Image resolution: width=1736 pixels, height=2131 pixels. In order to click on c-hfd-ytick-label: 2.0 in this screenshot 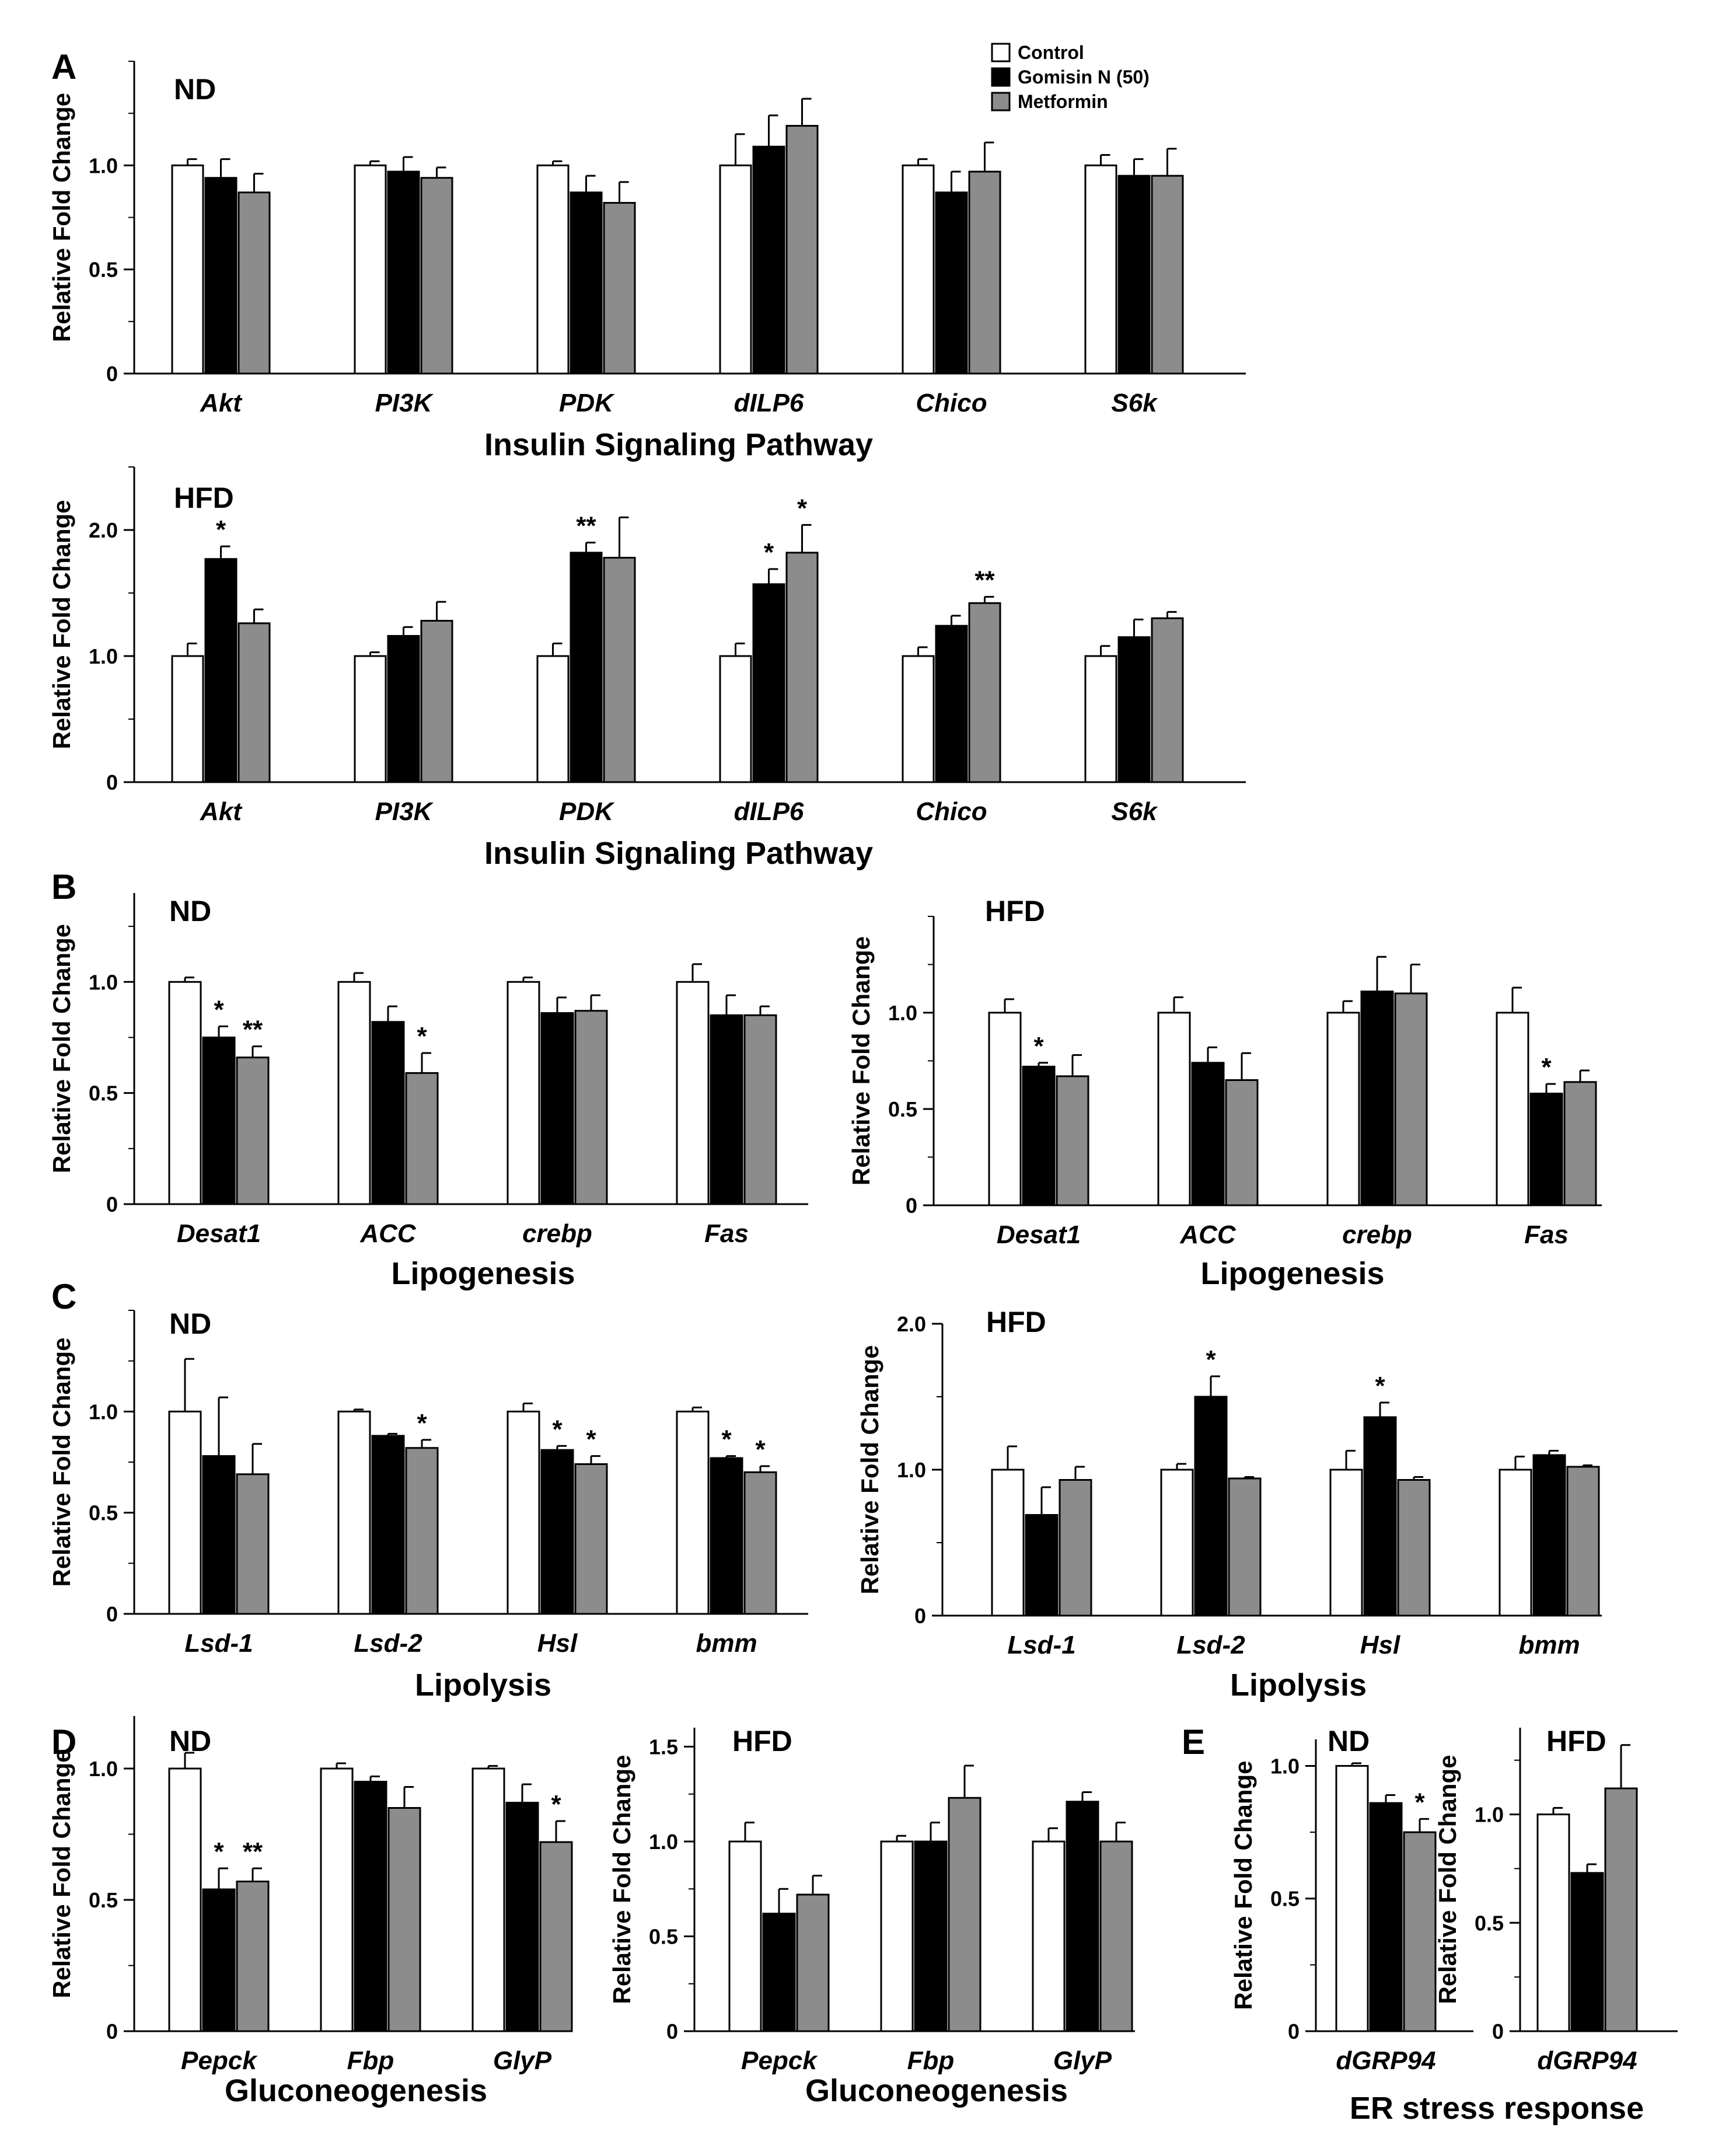, I will do `click(911, 1324)`.